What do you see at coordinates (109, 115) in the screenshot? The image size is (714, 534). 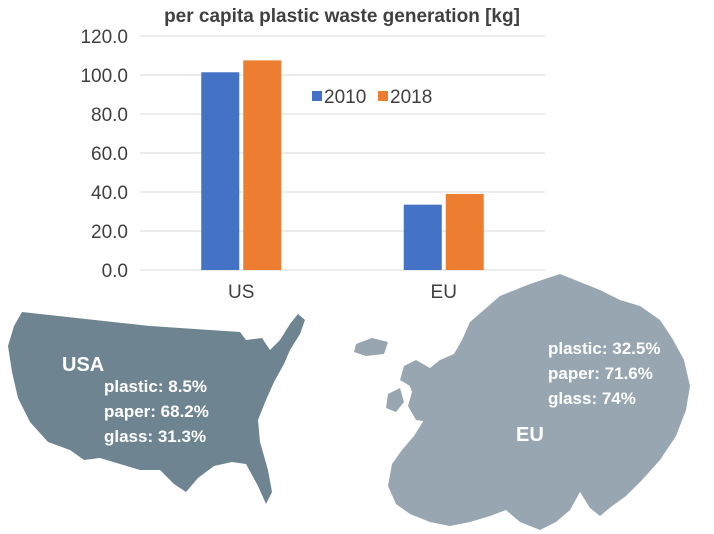 I see `y-tick-label: 80.0` at bounding box center [109, 115].